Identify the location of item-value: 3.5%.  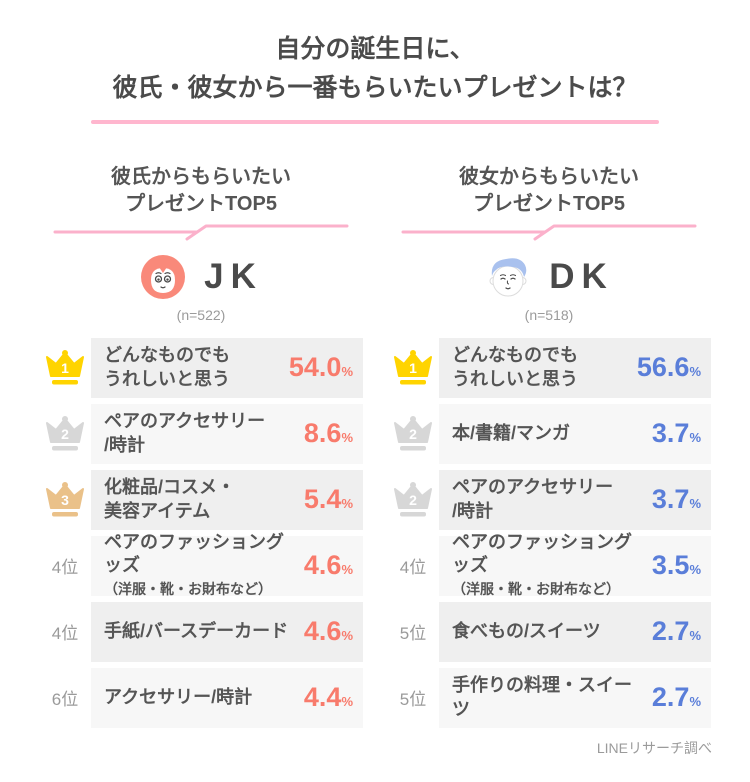
(676, 565).